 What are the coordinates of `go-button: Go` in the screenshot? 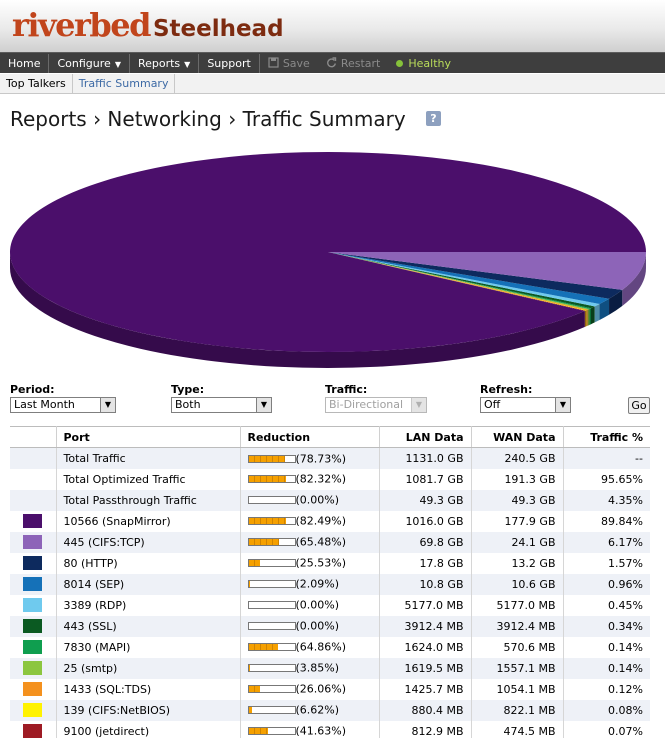 It's located at (639, 405).